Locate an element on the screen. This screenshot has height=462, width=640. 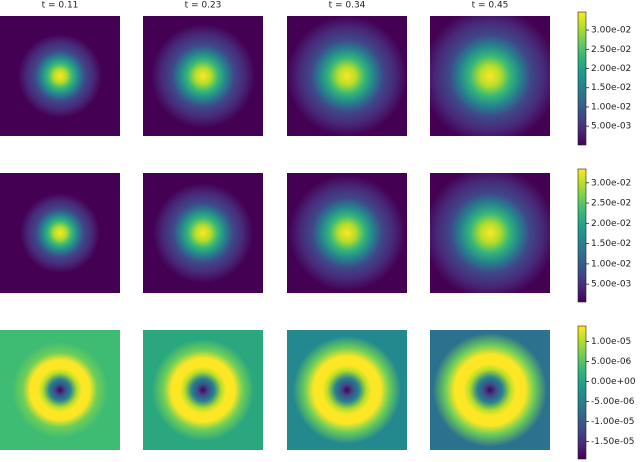
panel-title: t = 0.11 is located at coordinates (60, 6).